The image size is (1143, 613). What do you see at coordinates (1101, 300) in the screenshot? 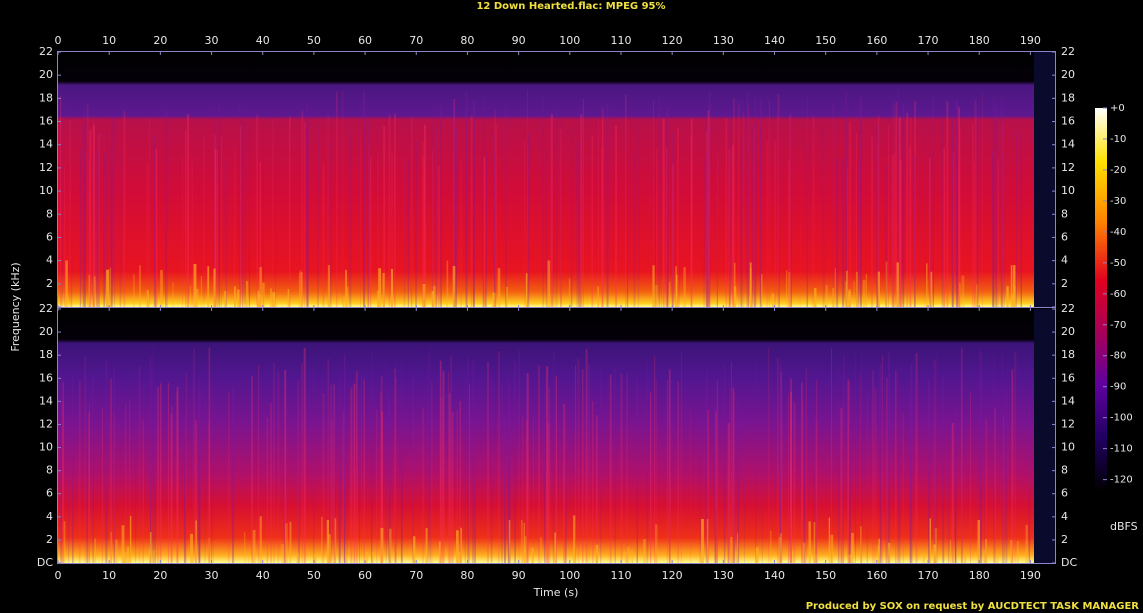
I see `colorbar` at bounding box center [1101, 300].